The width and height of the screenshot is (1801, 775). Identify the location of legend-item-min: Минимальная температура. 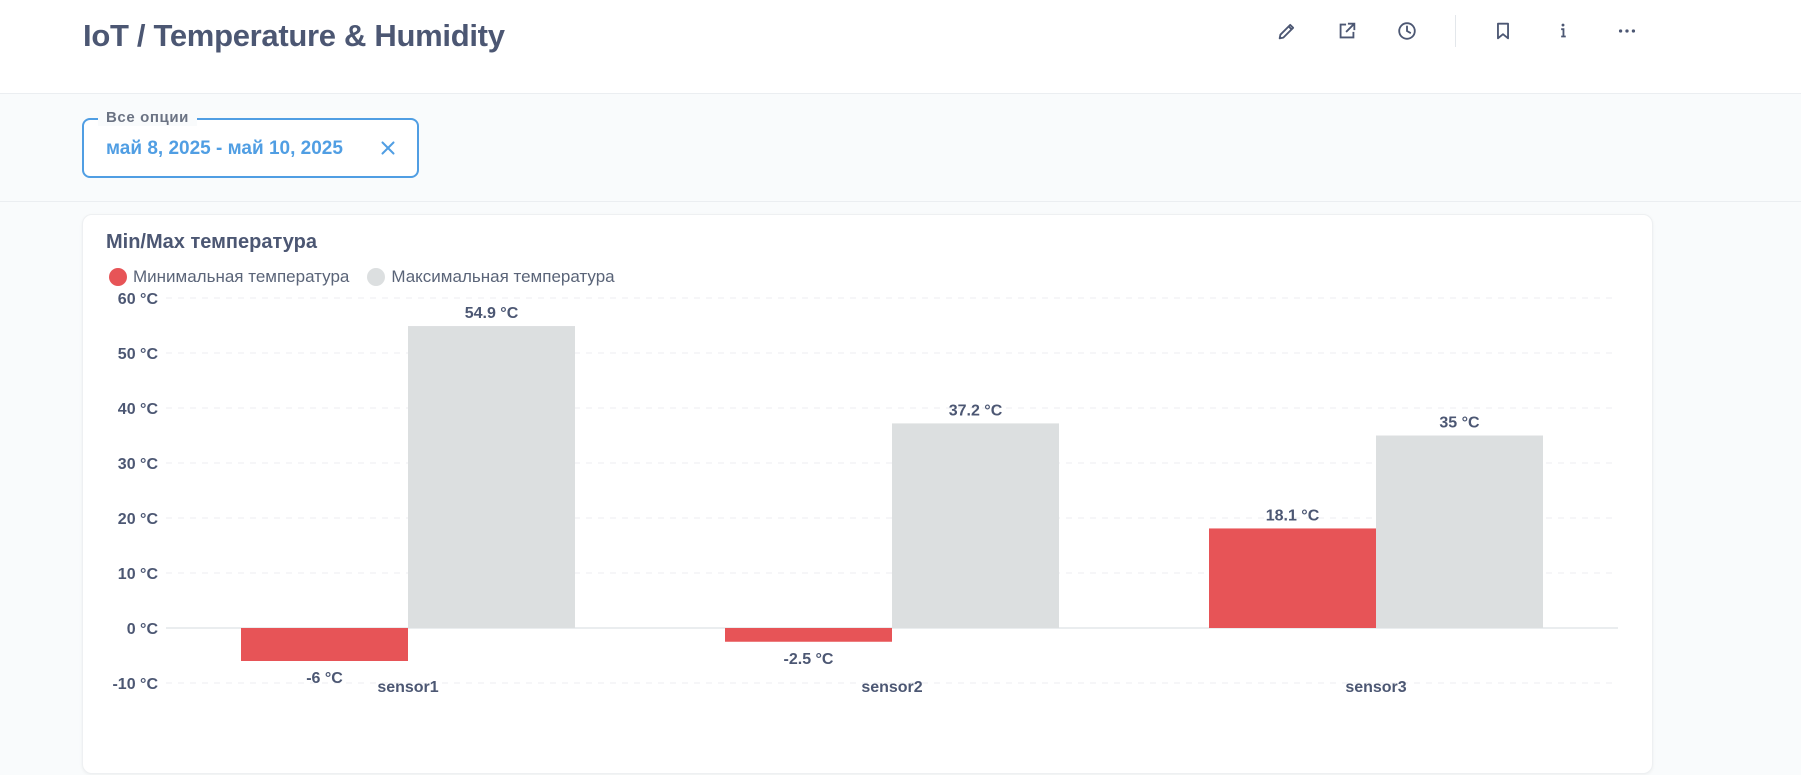
(229, 277).